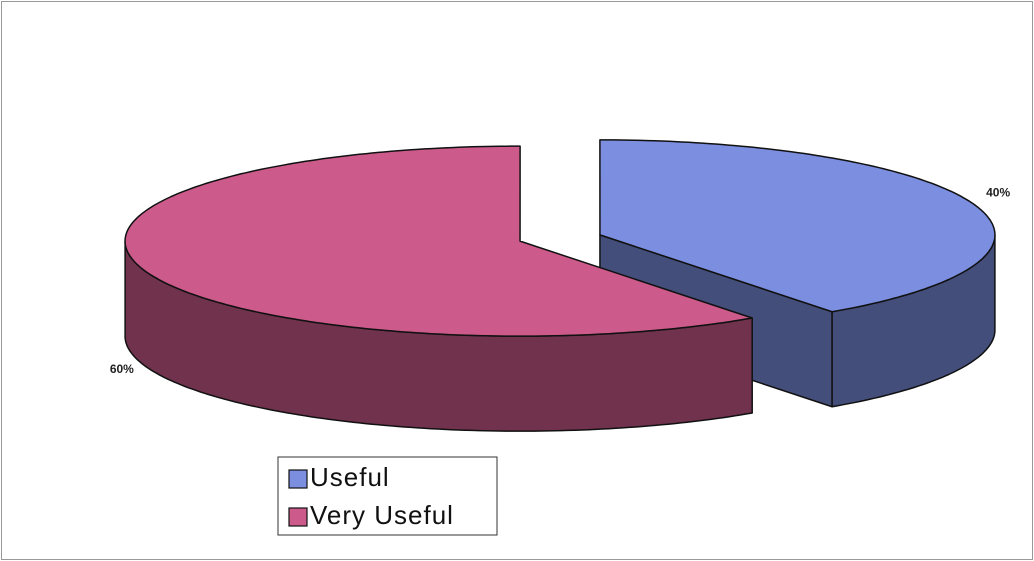 This screenshot has height=561, width=1034. Describe the element at coordinates (797, 226) in the screenshot. I see `slice` at that location.